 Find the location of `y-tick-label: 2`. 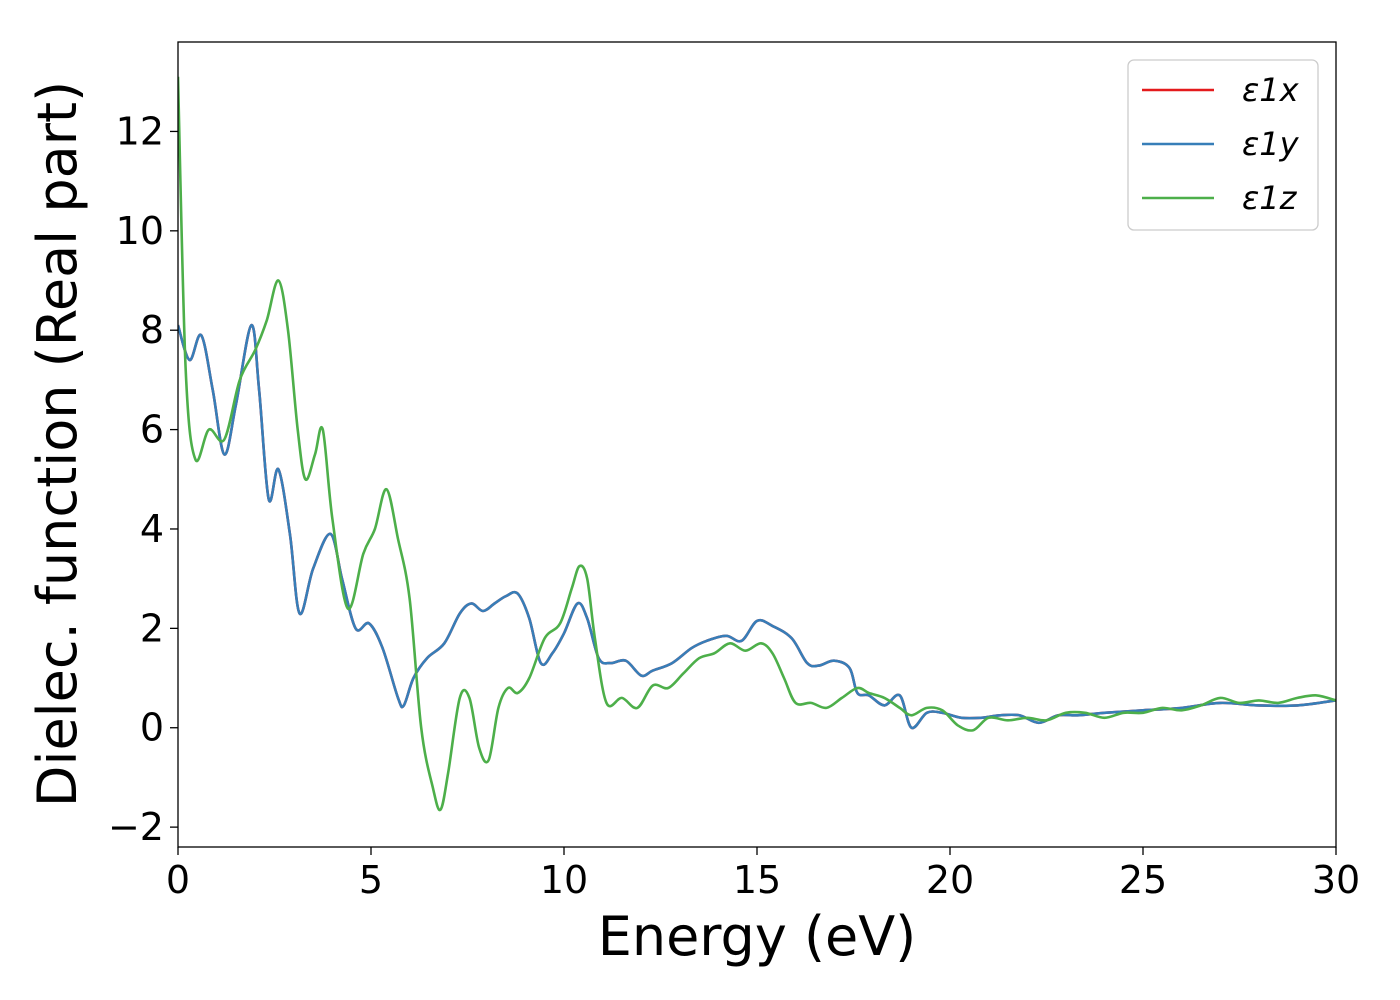

y-tick-label: 2 is located at coordinates (152, 628).